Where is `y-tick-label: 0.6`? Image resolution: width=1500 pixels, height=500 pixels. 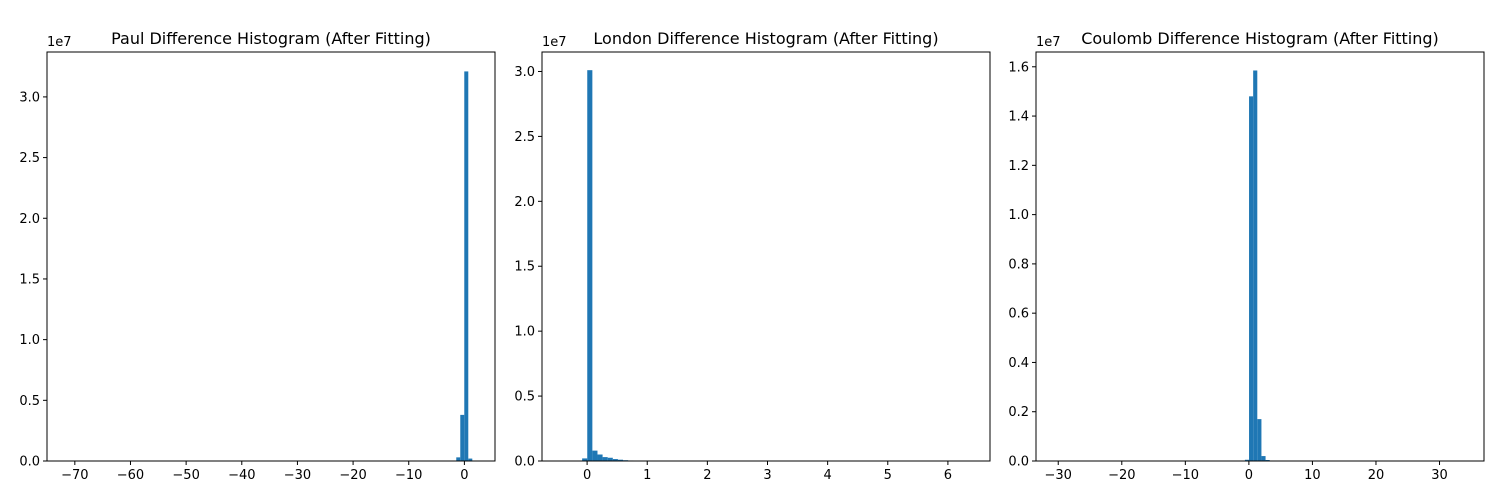
y-tick-label: 0.6 is located at coordinates (1018, 314).